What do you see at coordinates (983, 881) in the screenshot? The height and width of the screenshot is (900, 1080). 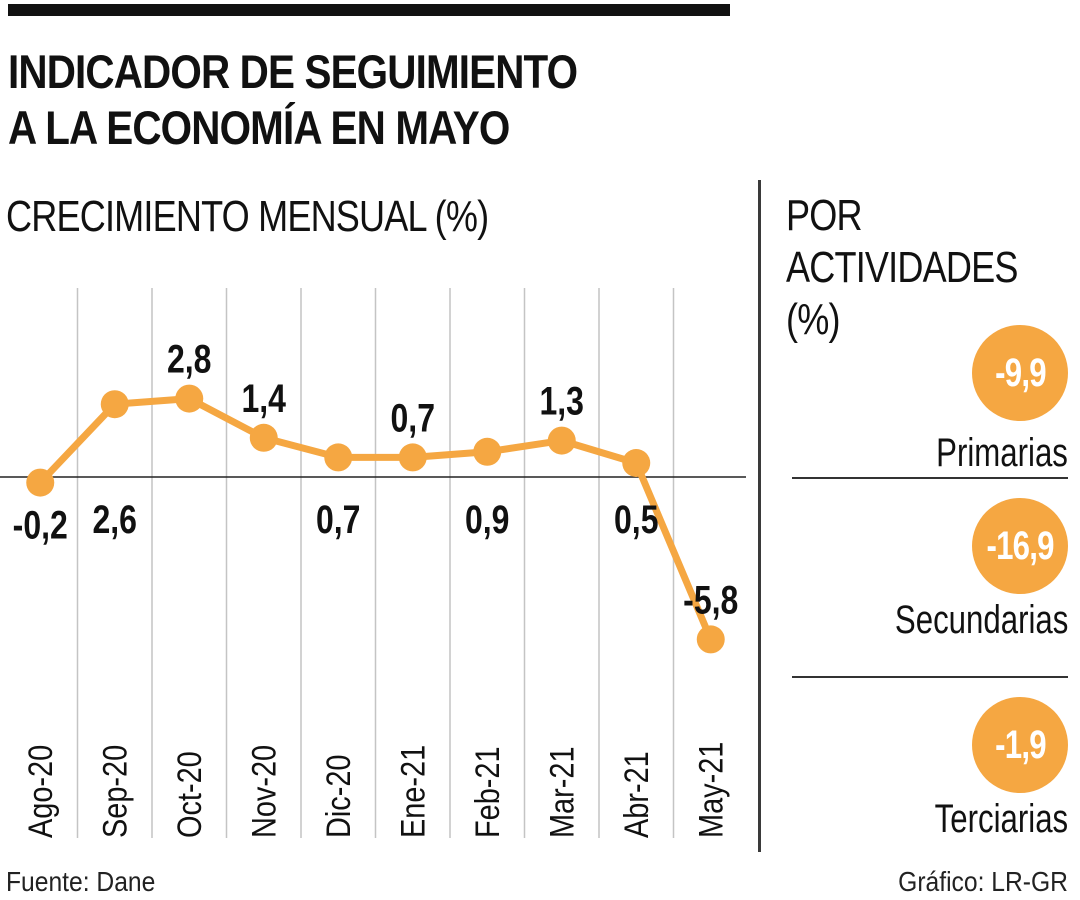 I see `credit-note: Gráfico: LR-GR` at bounding box center [983, 881].